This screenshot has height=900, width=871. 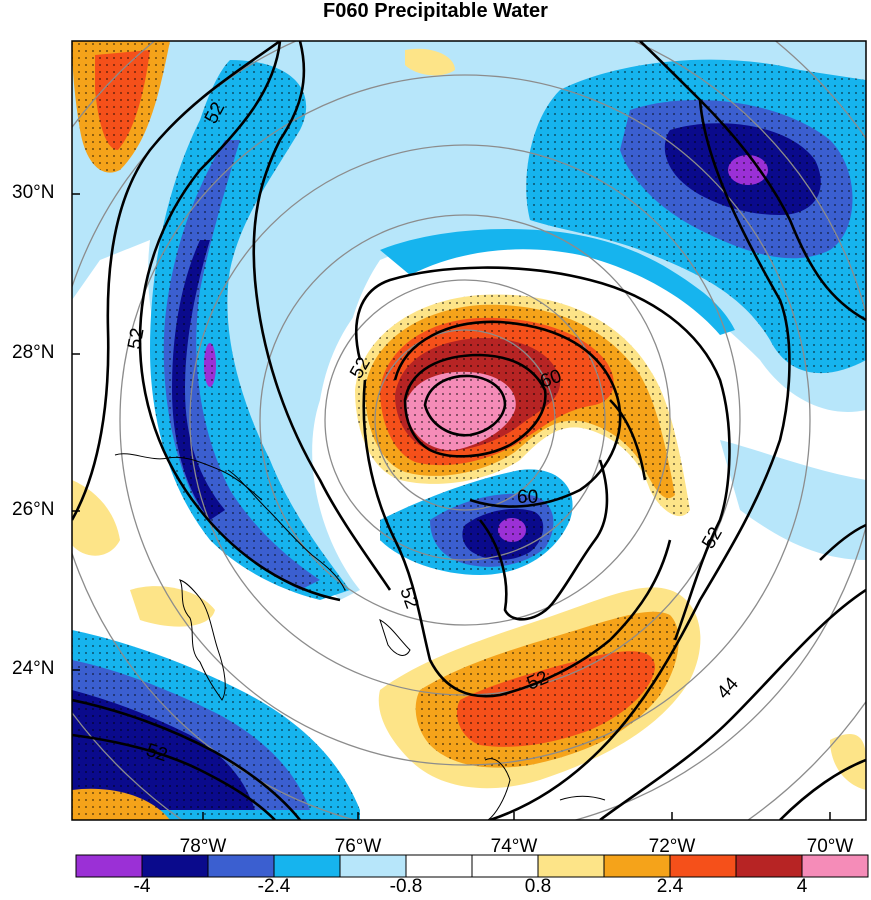 What do you see at coordinates (33, 192) in the screenshot?
I see `lat-label: 30°N` at bounding box center [33, 192].